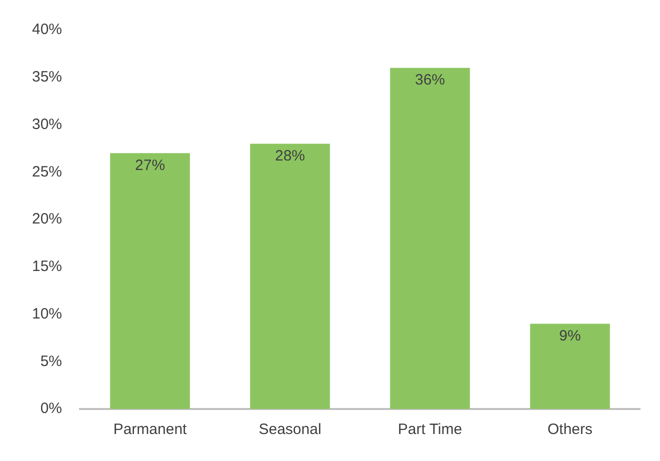  I want to click on x-tick-label: Seasonal, so click(290, 429).